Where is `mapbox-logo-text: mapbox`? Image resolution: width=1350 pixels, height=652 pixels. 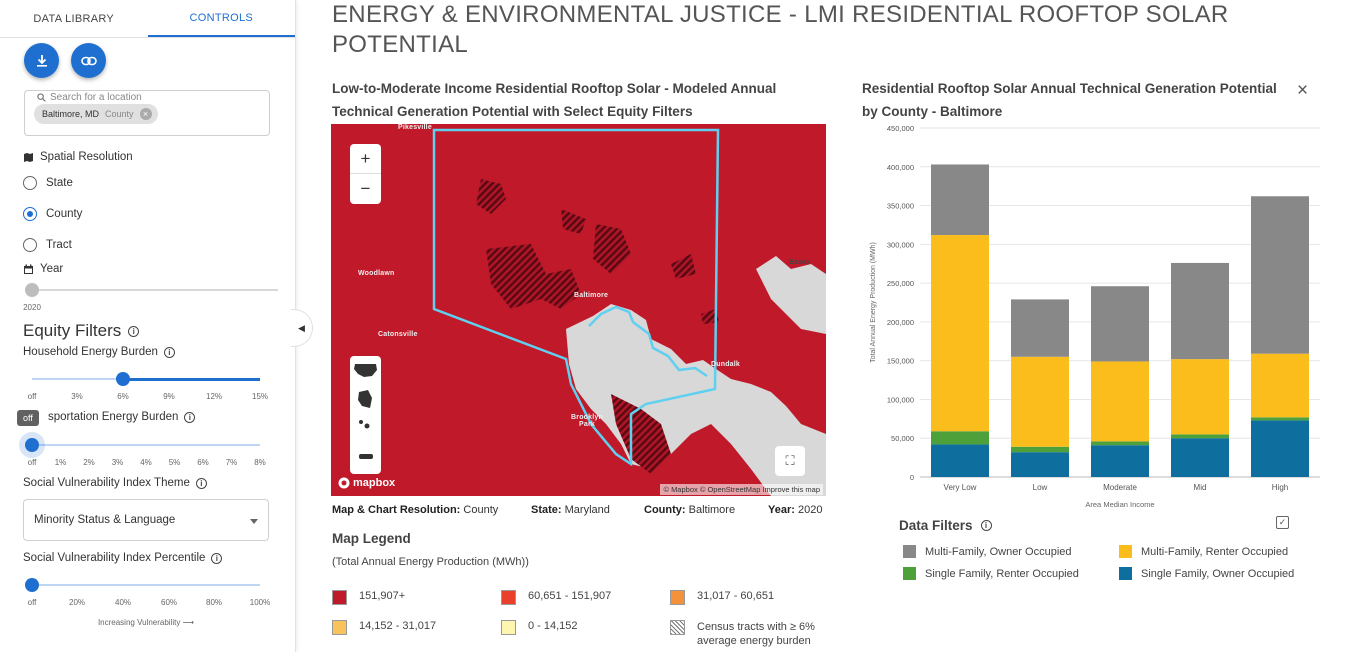 mapbox-logo-text: mapbox is located at coordinates (374, 483).